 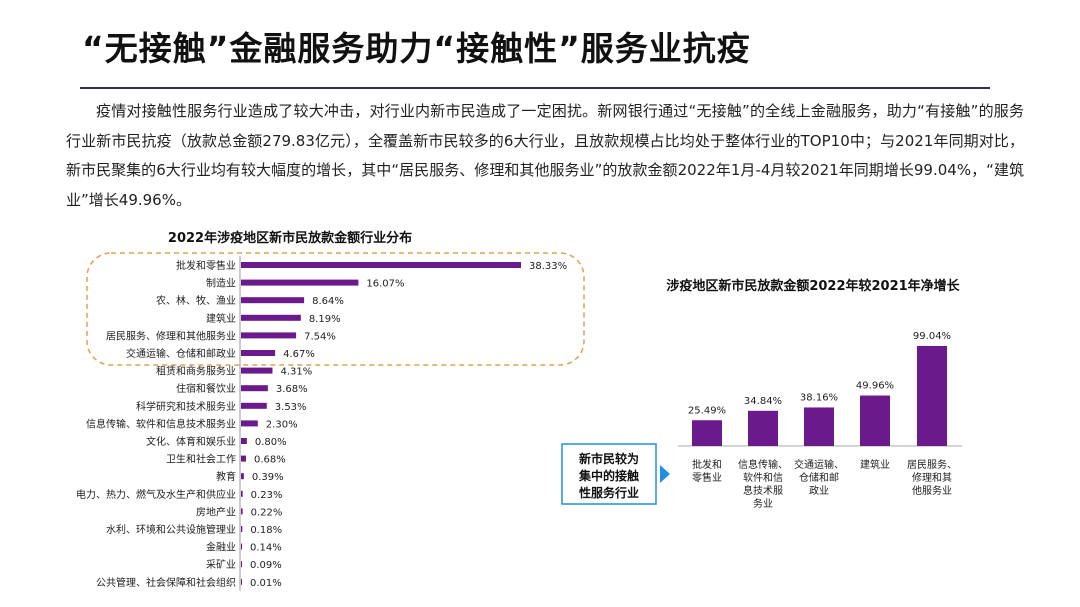 What do you see at coordinates (171, 529) in the screenshot?
I see `category-label: 水利、环境和公共设施管理业` at bounding box center [171, 529].